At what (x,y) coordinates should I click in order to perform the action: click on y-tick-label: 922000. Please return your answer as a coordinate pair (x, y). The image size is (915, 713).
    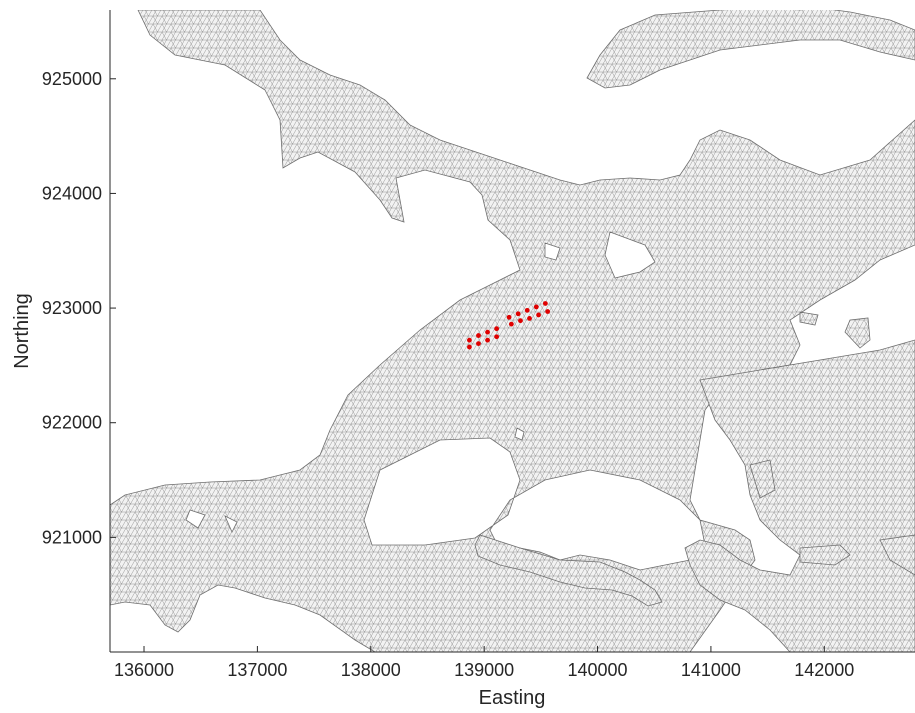
    Looking at the image, I should click on (72, 423).